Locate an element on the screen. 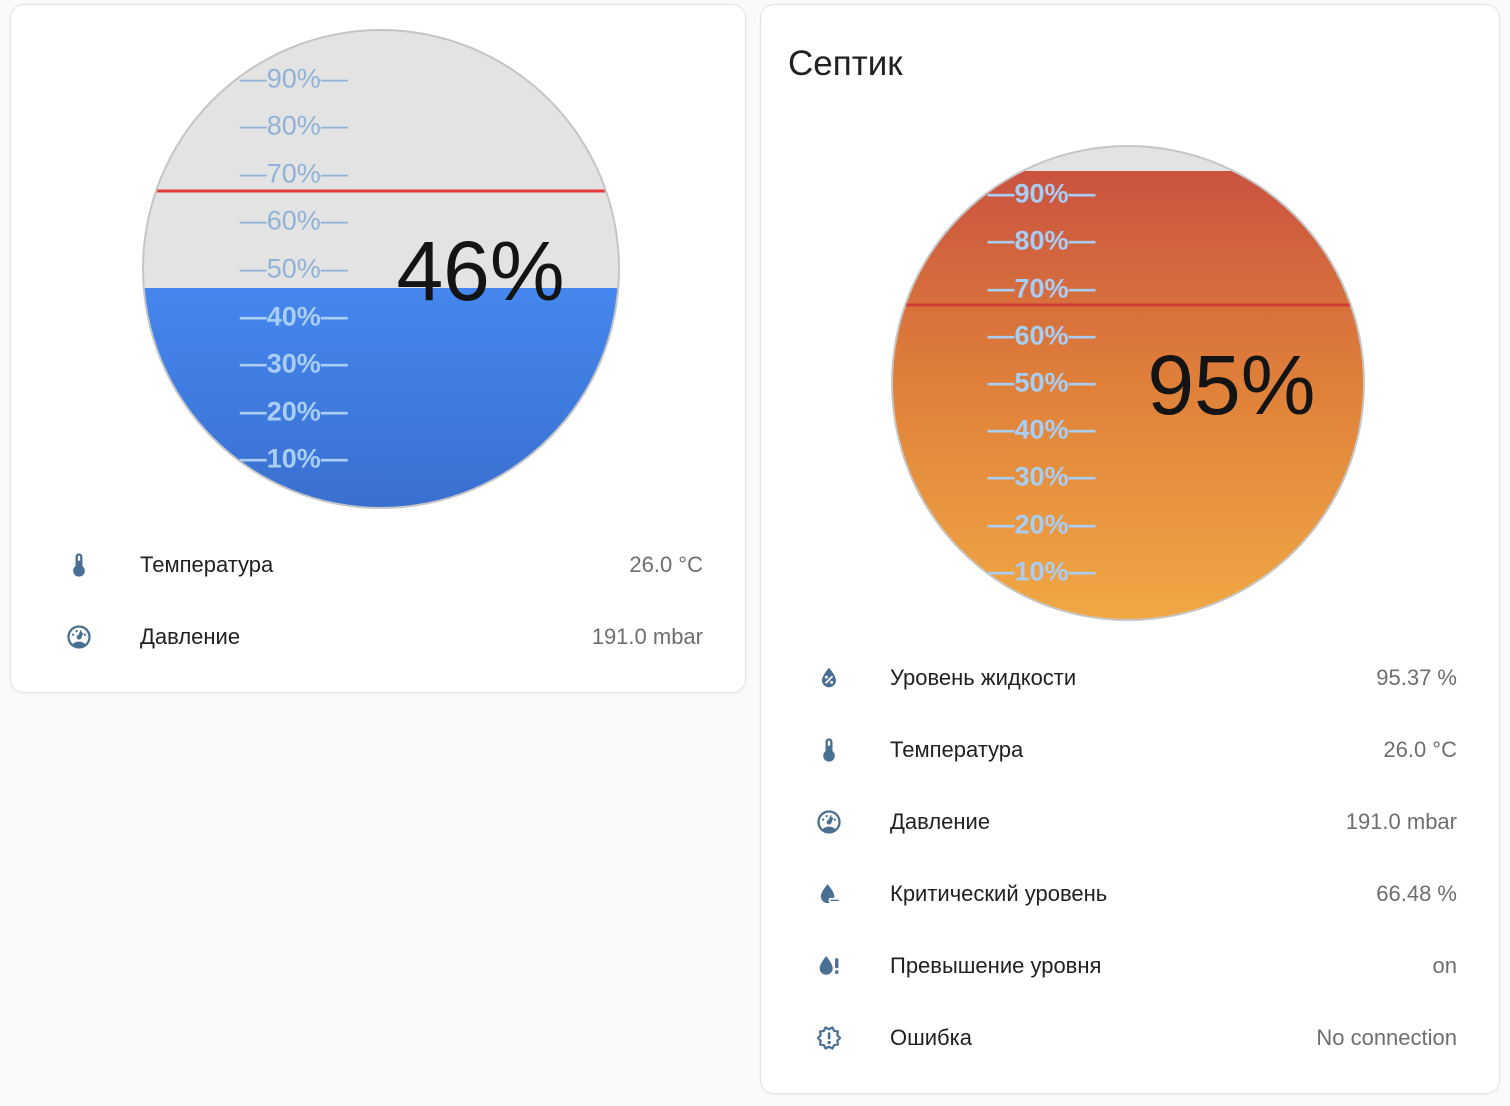 This screenshot has height=1106, width=1510. attribute-row: Превышение уровня on is located at coordinates (1130, 966).